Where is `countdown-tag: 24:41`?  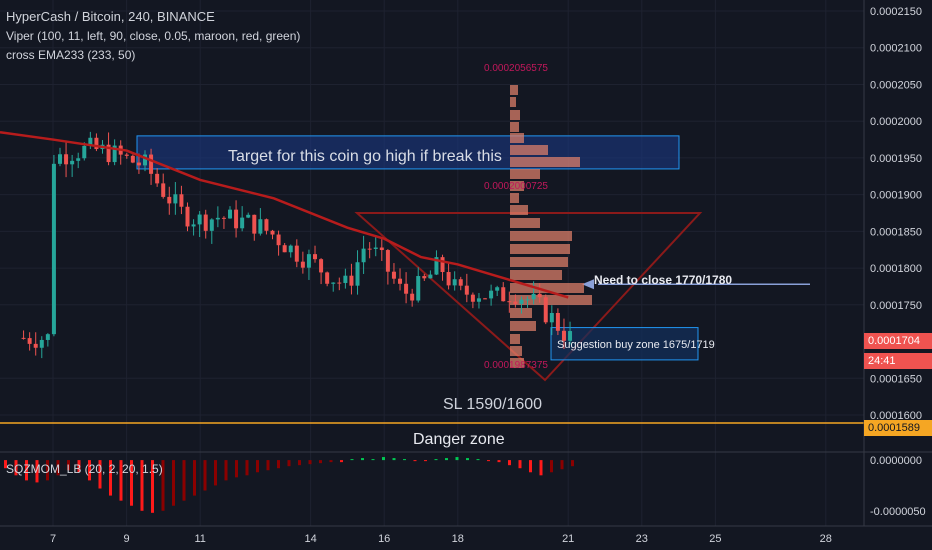
countdown-tag: 24:41 is located at coordinates (898, 361).